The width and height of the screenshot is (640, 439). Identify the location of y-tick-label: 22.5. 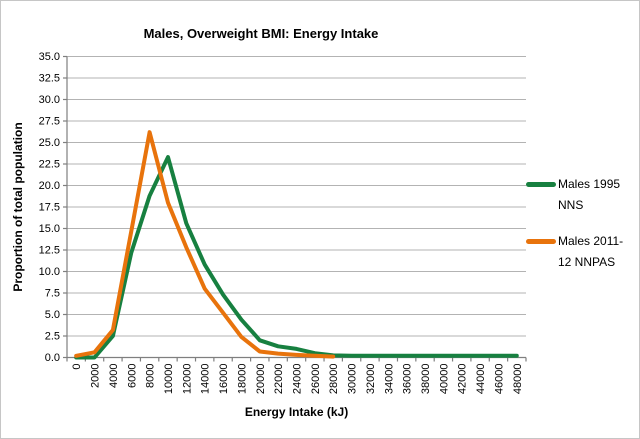
(49, 165).